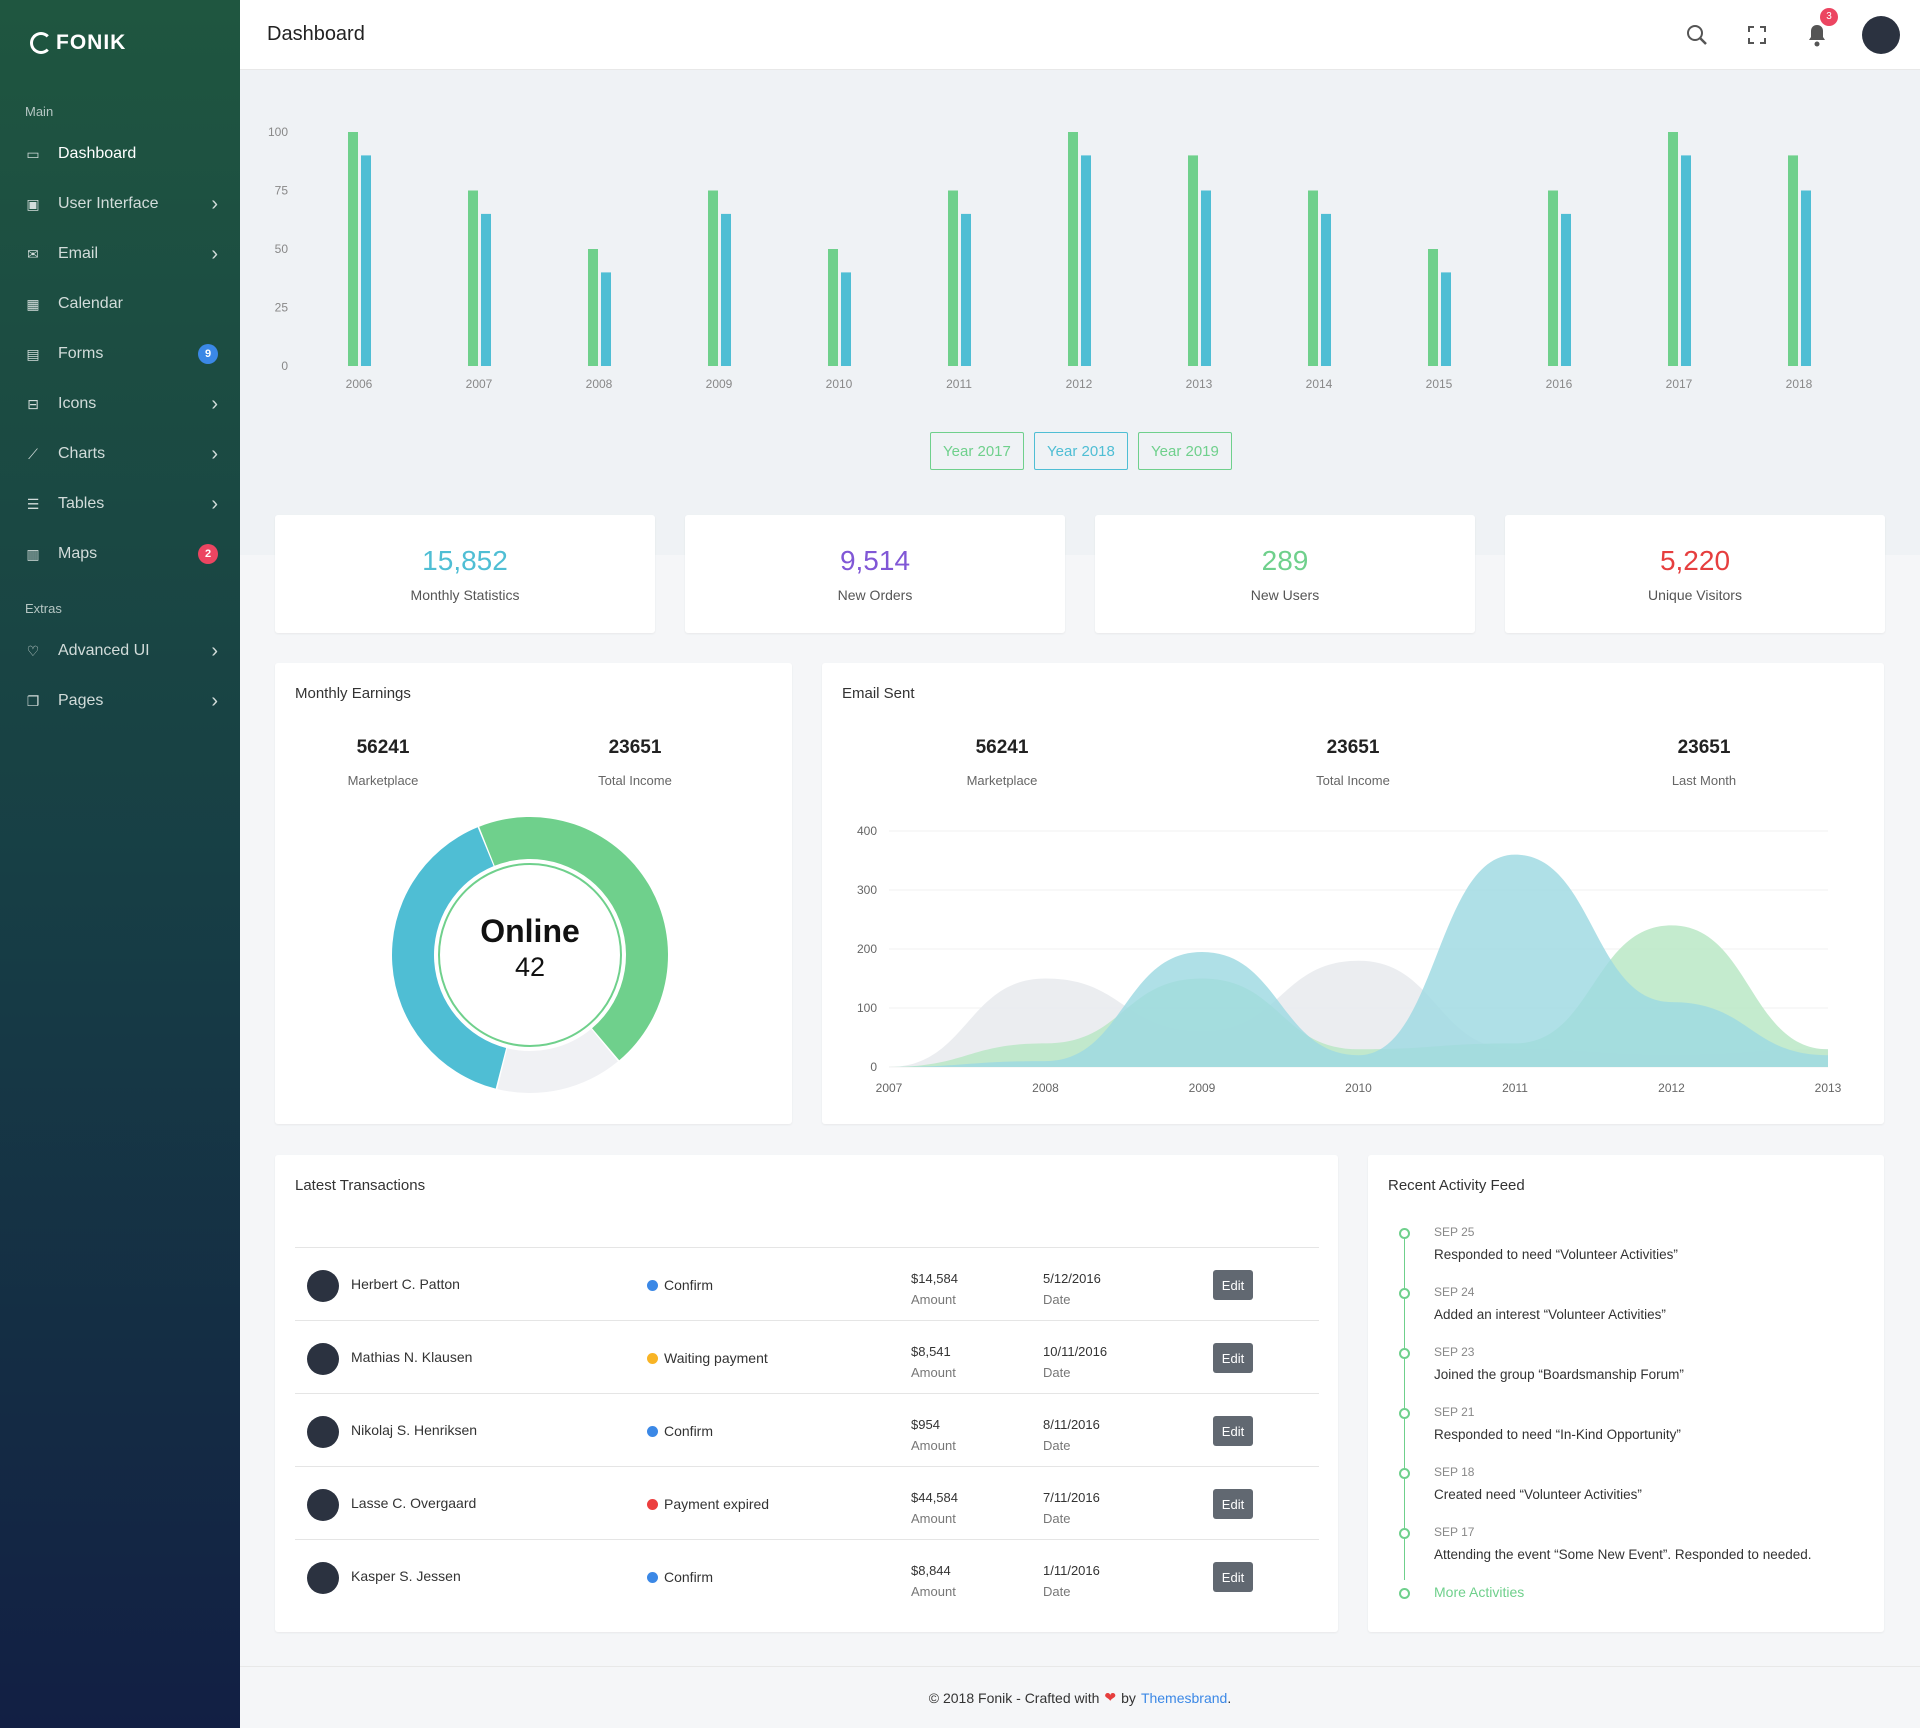  What do you see at coordinates (414, 1430) in the screenshot?
I see `customer-name: Nikolaj S. Henriksen` at bounding box center [414, 1430].